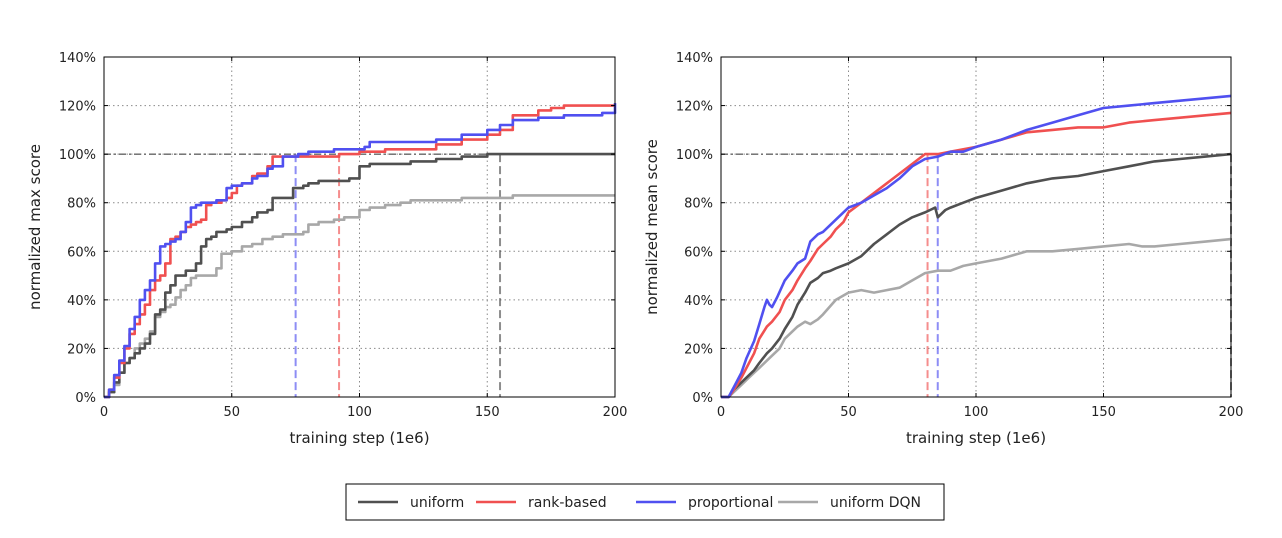 This screenshot has height=538, width=1282. I want to click on legend-label-proportional: proportional, so click(730, 503).